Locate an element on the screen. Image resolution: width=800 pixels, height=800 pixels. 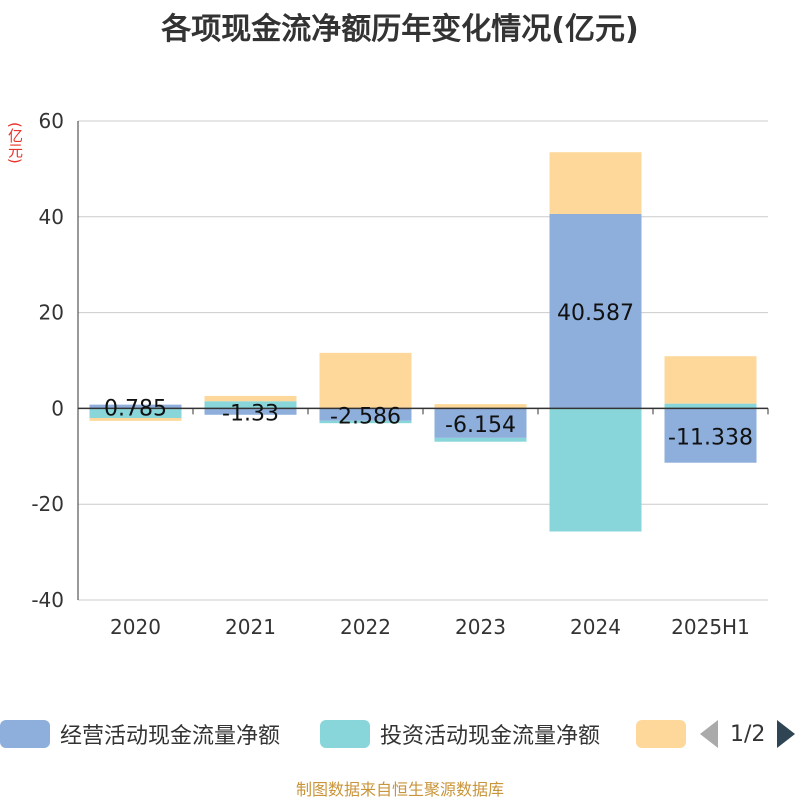
legend-swatch-third is located at coordinates (661, 734).